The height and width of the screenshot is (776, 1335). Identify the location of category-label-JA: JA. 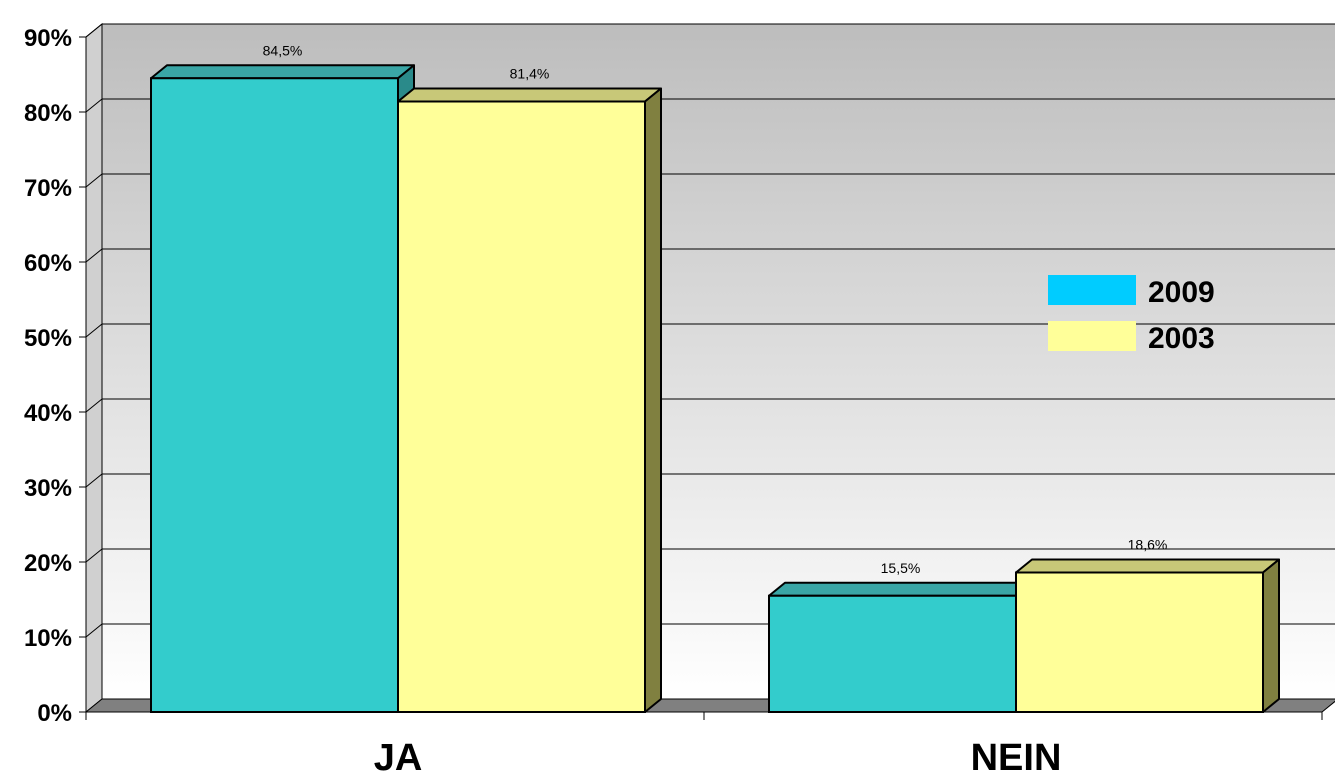
(398, 756).